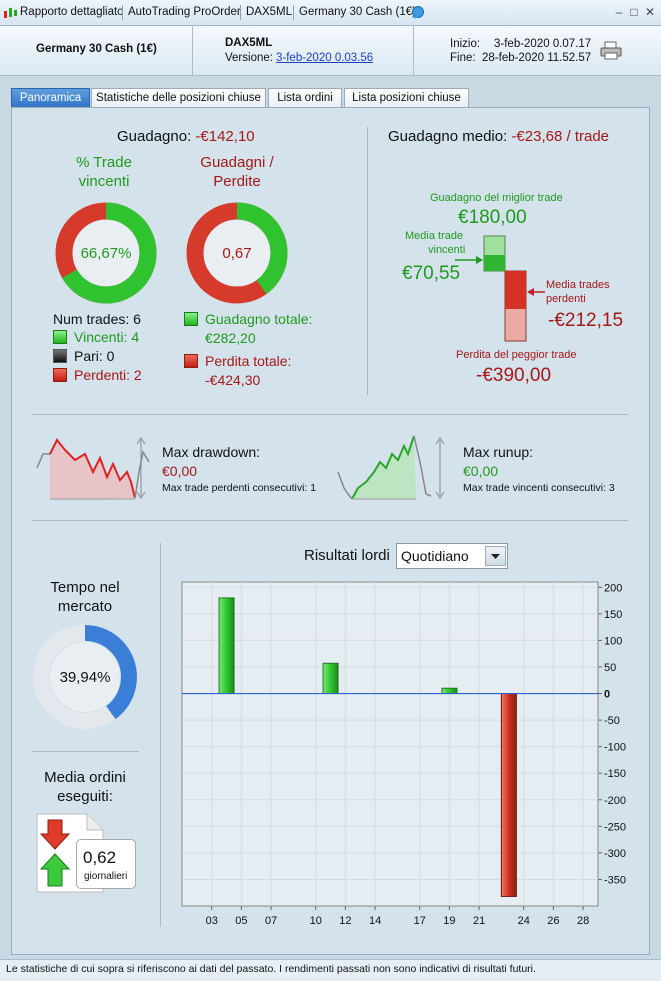  I want to click on tab-closed-positions-list: Lista posizioni chiuse, so click(406, 98).